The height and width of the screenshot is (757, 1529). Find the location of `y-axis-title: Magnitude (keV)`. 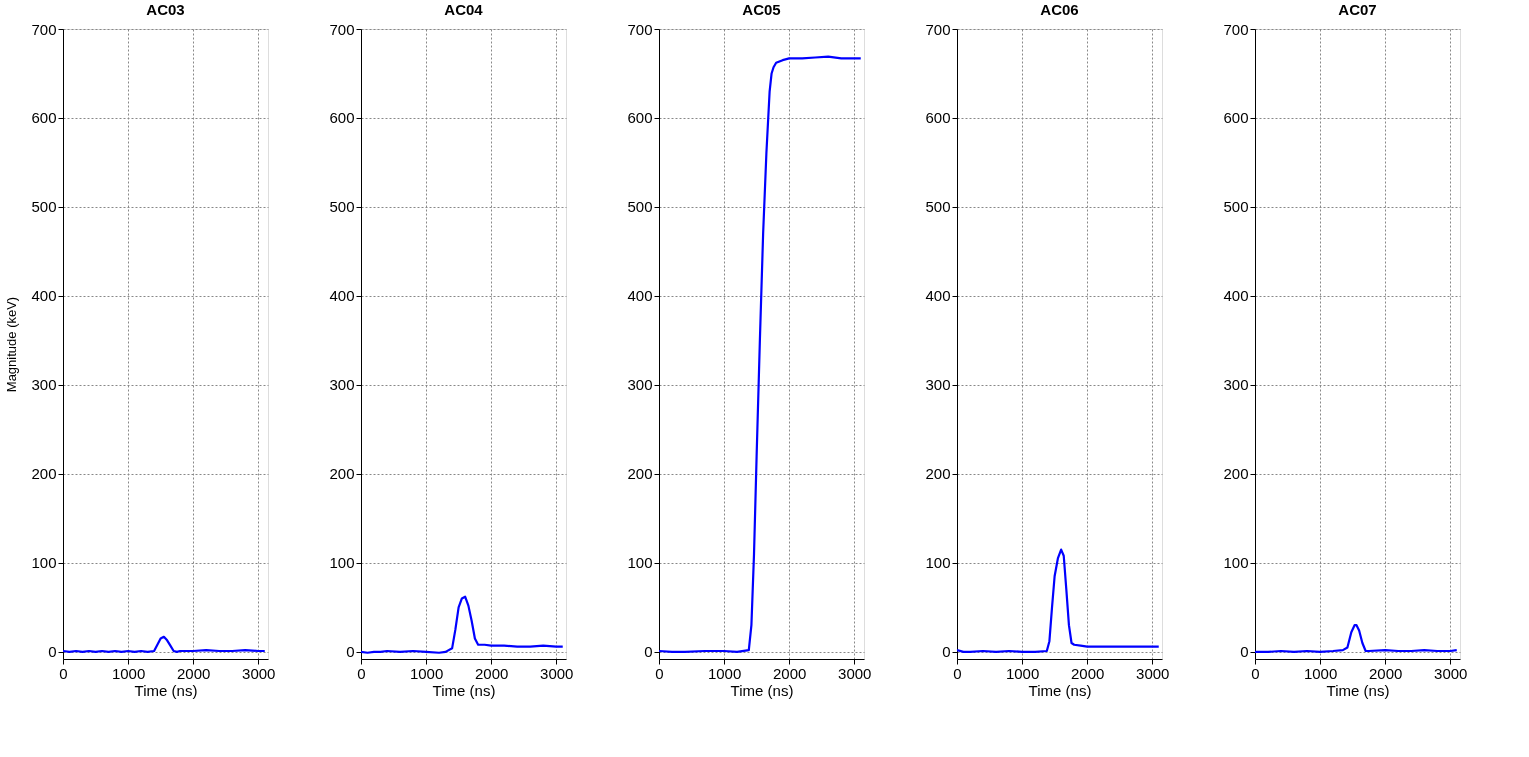

y-axis-title: Magnitude (keV) is located at coordinates (12, 344).